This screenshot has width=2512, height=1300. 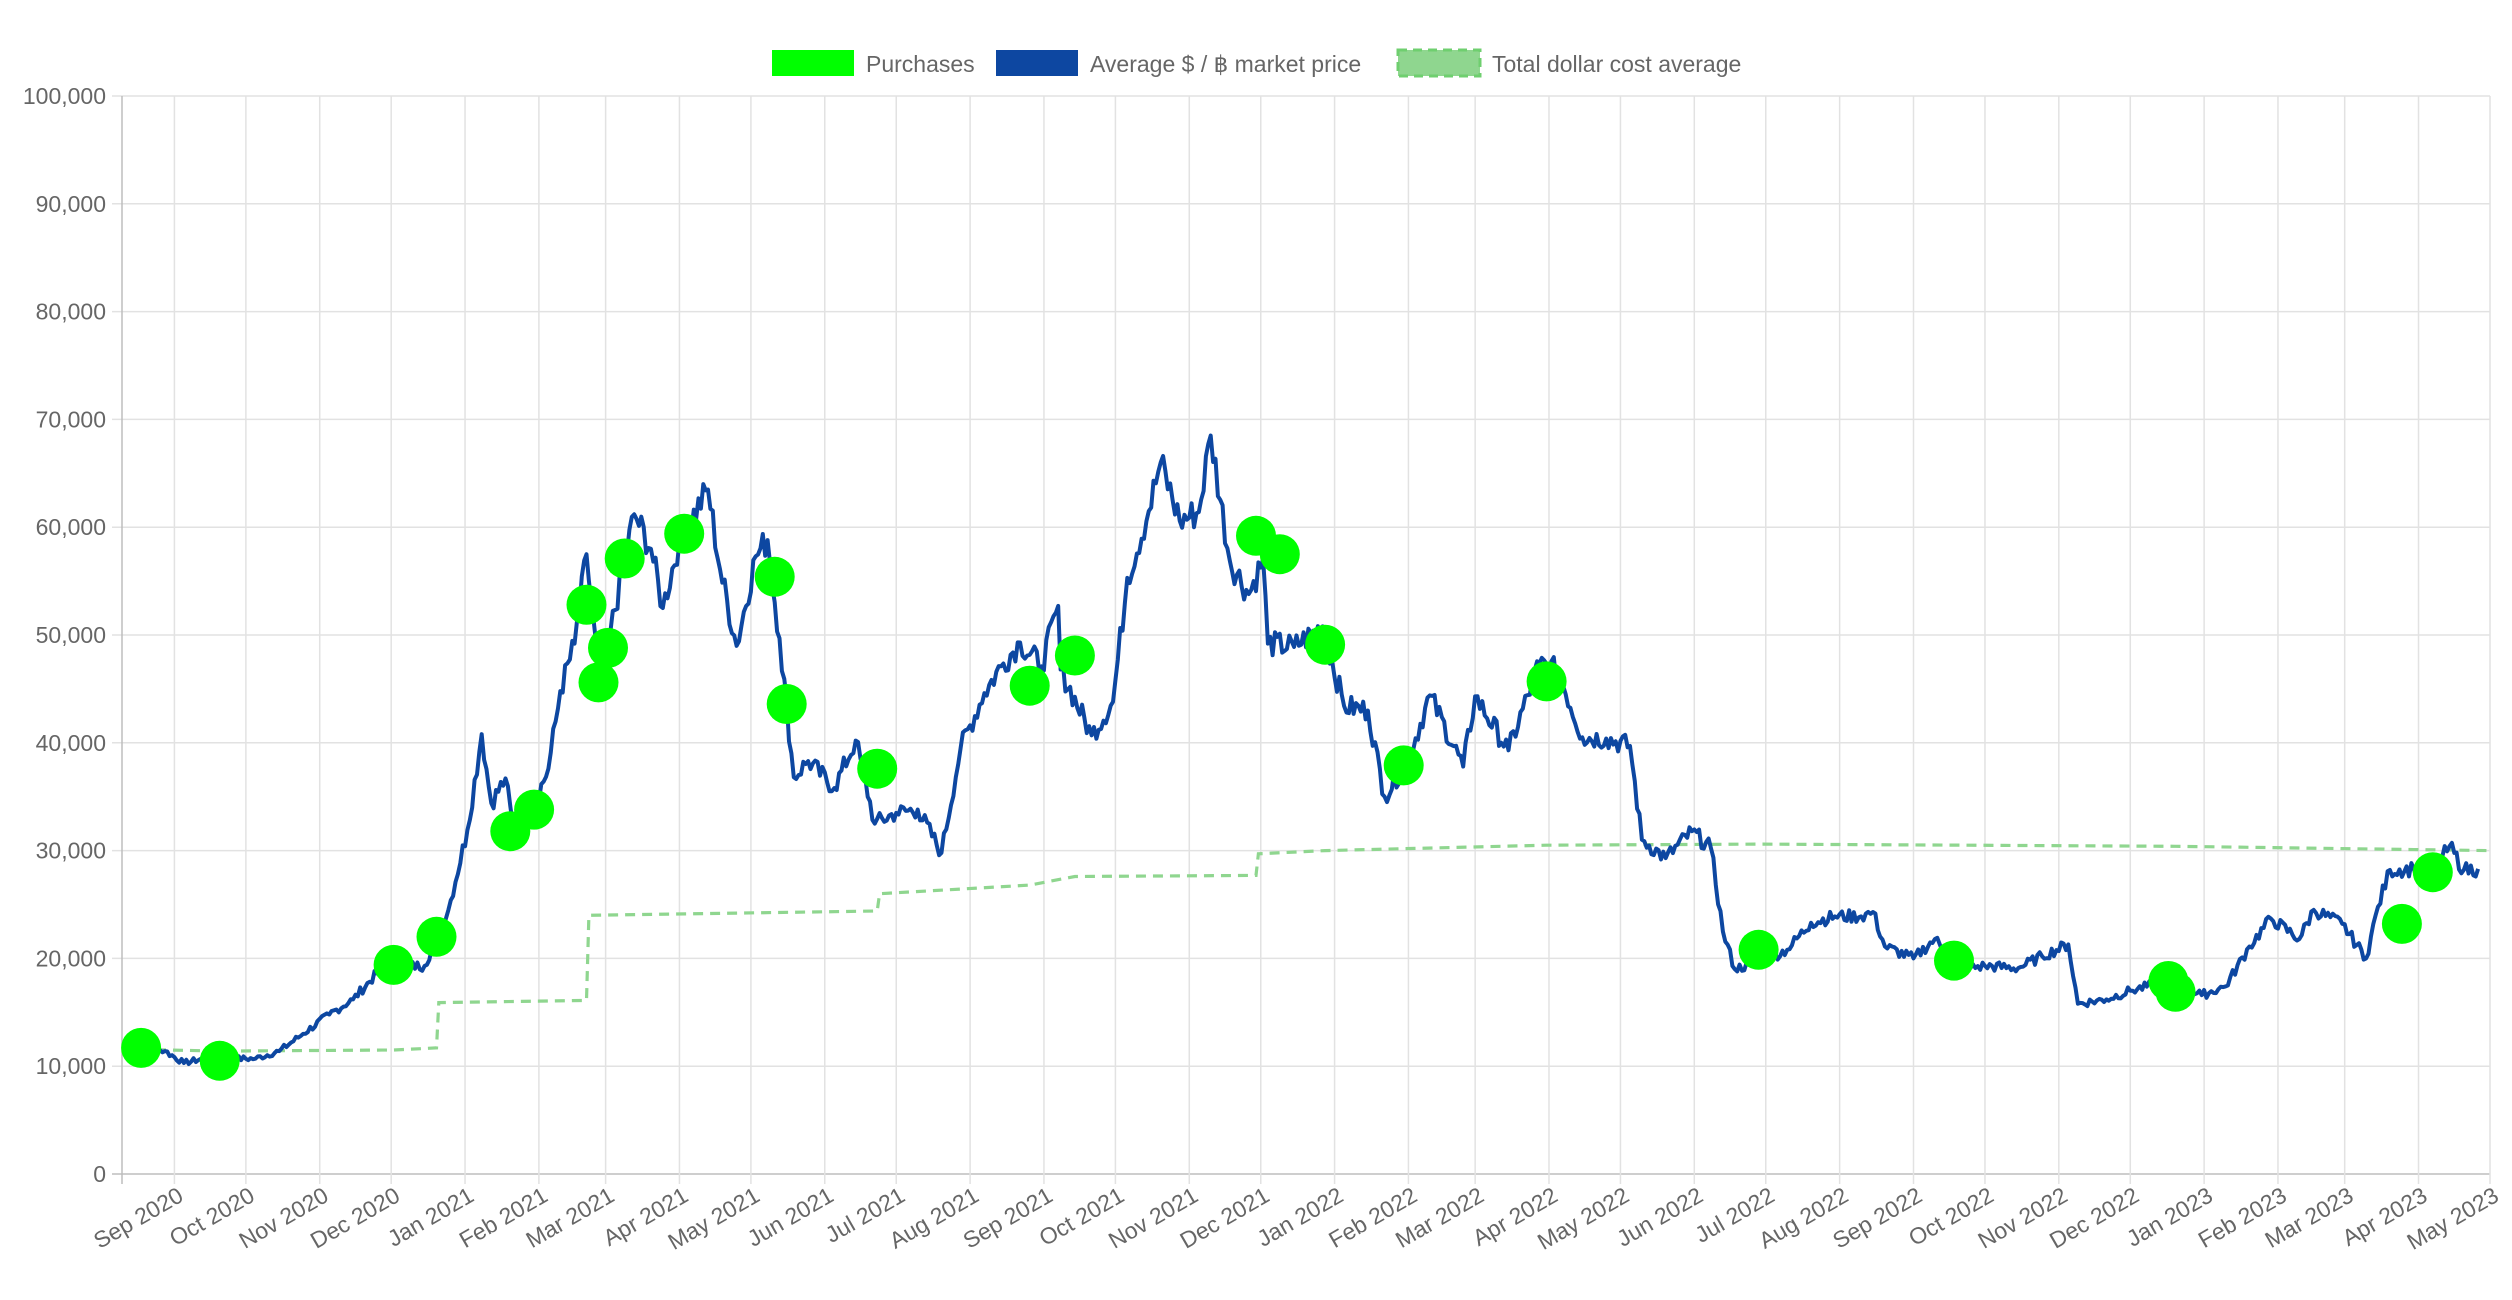 I want to click on legend-swatch-purchases, so click(x=813, y=63).